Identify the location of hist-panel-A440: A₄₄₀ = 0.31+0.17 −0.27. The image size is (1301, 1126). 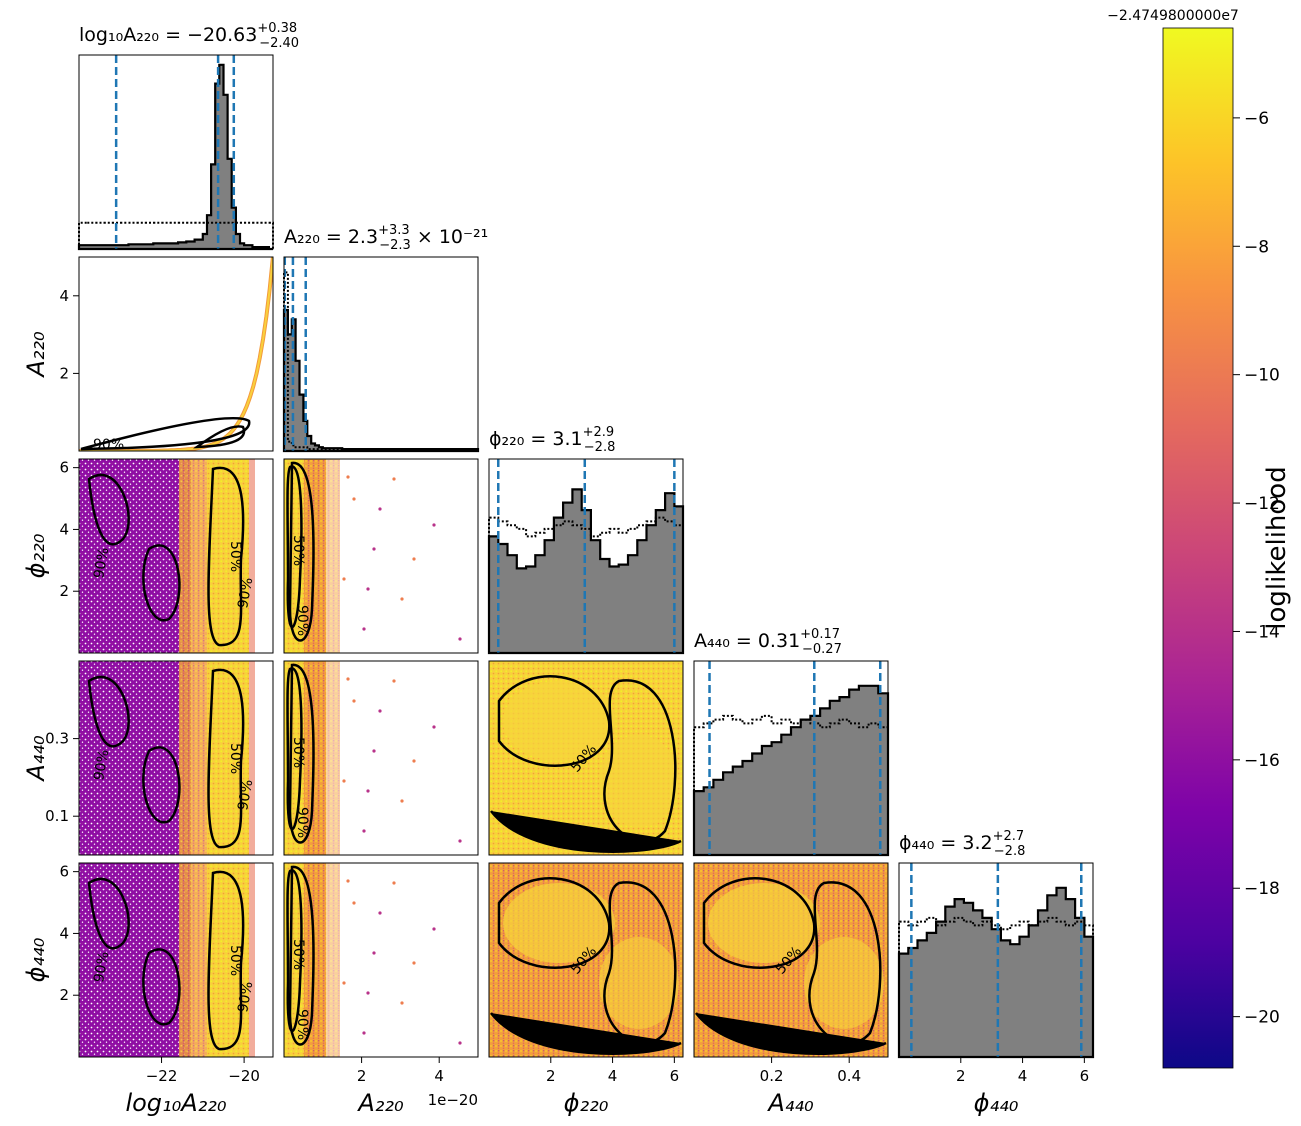
(791, 742).